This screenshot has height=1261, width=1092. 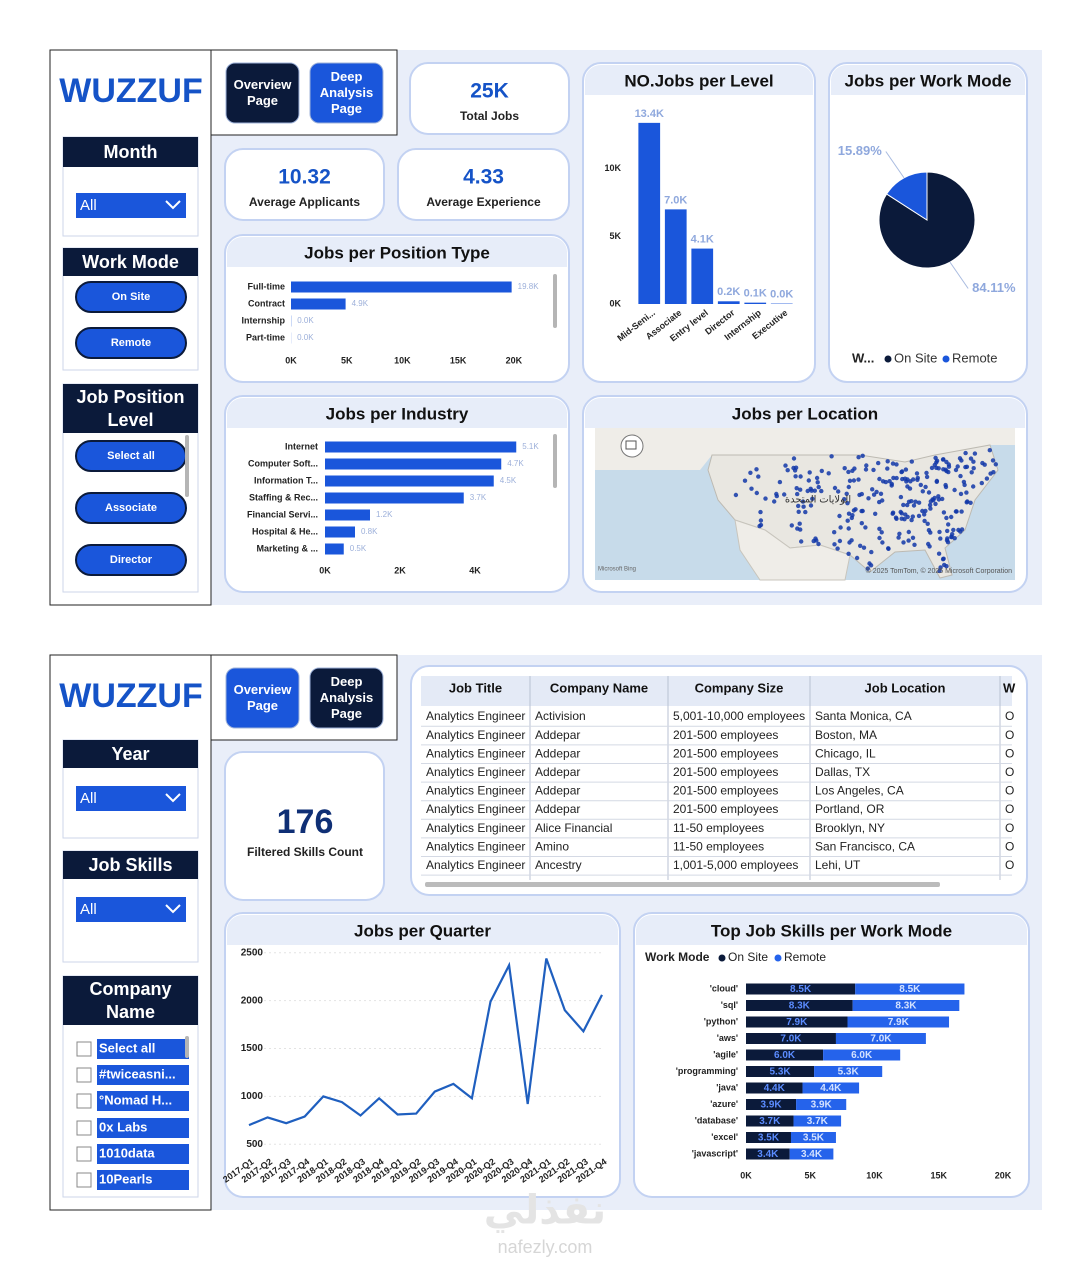 I want to click on filter-button-label: Associate, so click(x=131, y=508).